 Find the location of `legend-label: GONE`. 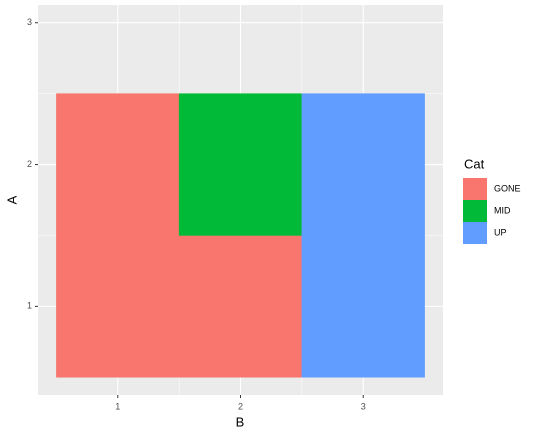

legend-label: GONE is located at coordinates (507, 188).